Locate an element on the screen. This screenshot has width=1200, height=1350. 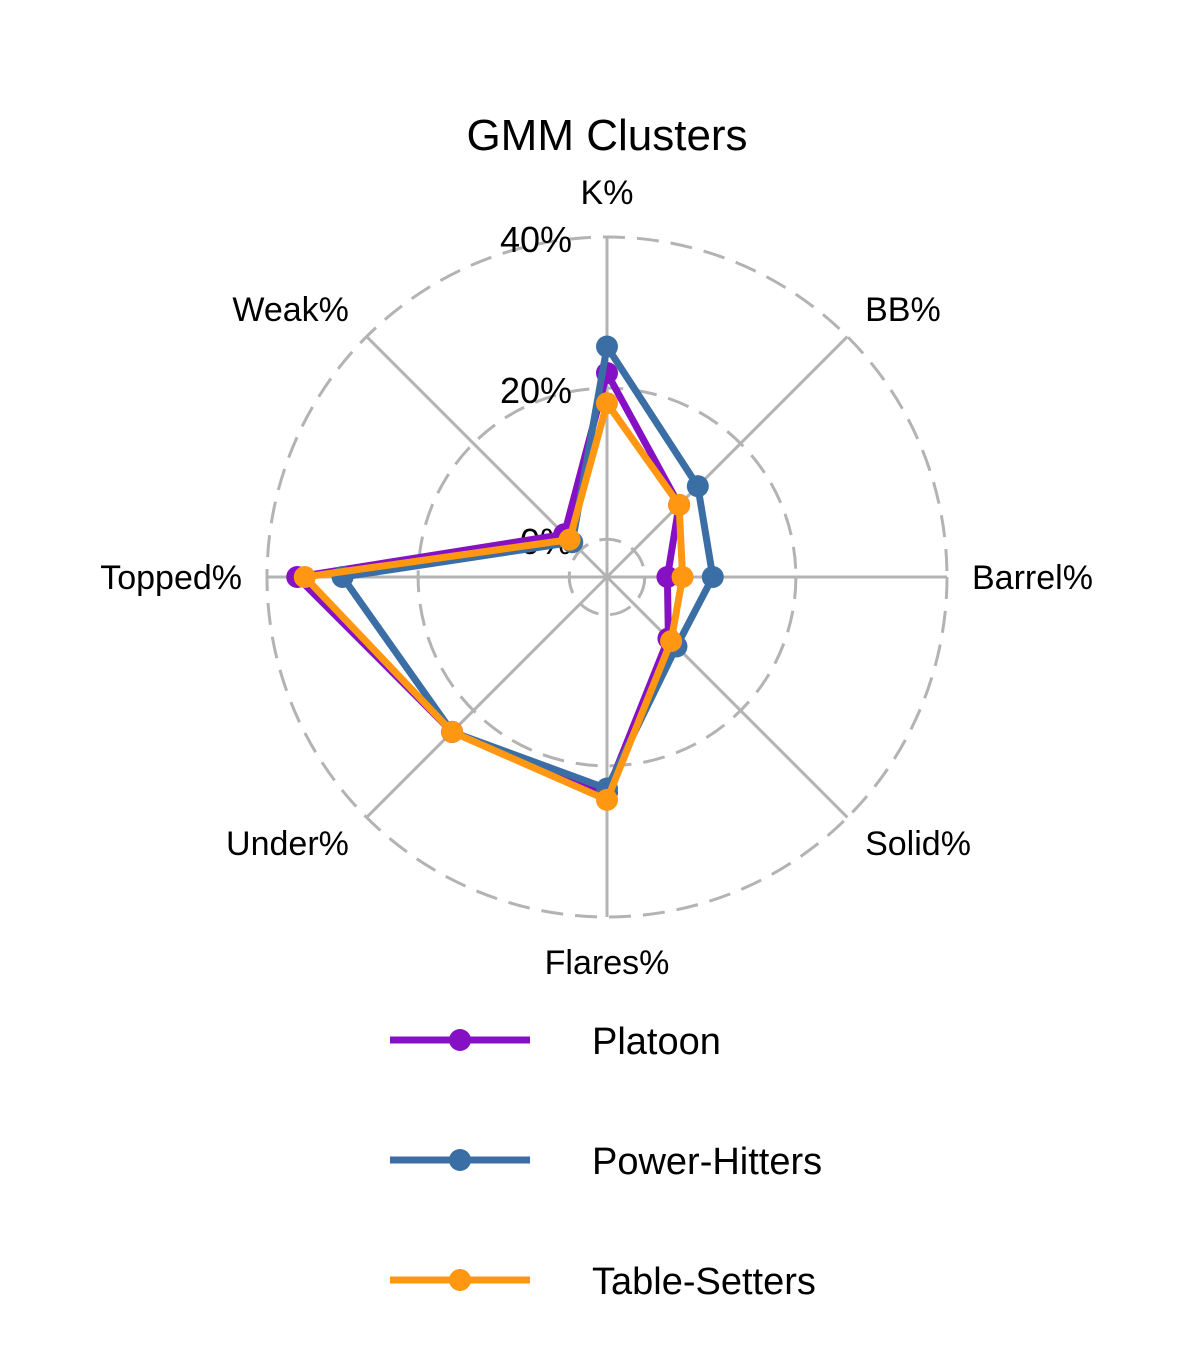
radial-tick-labels: 0%20%40% is located at coordinates (536, 390).